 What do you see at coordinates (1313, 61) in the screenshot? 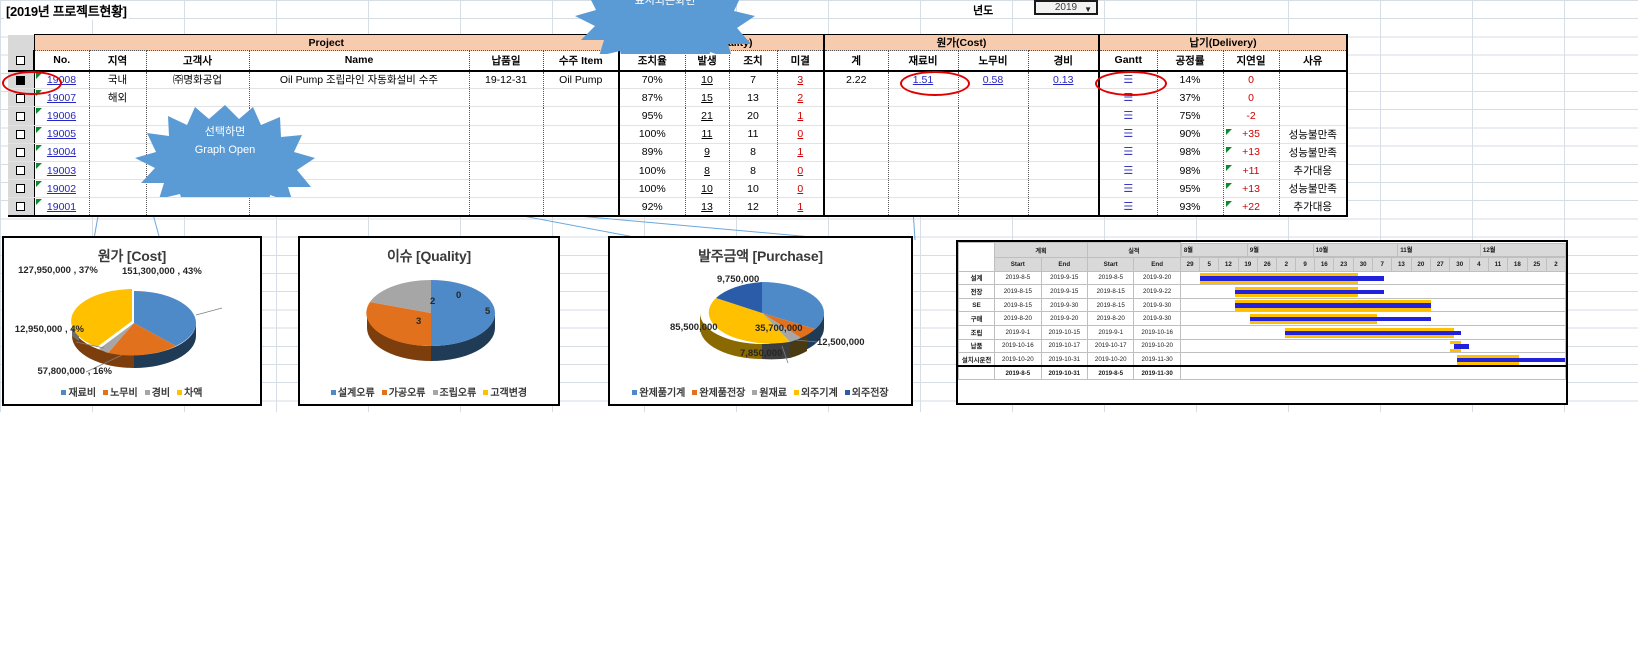
I see `col-header-reason: 사유` at bounding box center [1313, 61].